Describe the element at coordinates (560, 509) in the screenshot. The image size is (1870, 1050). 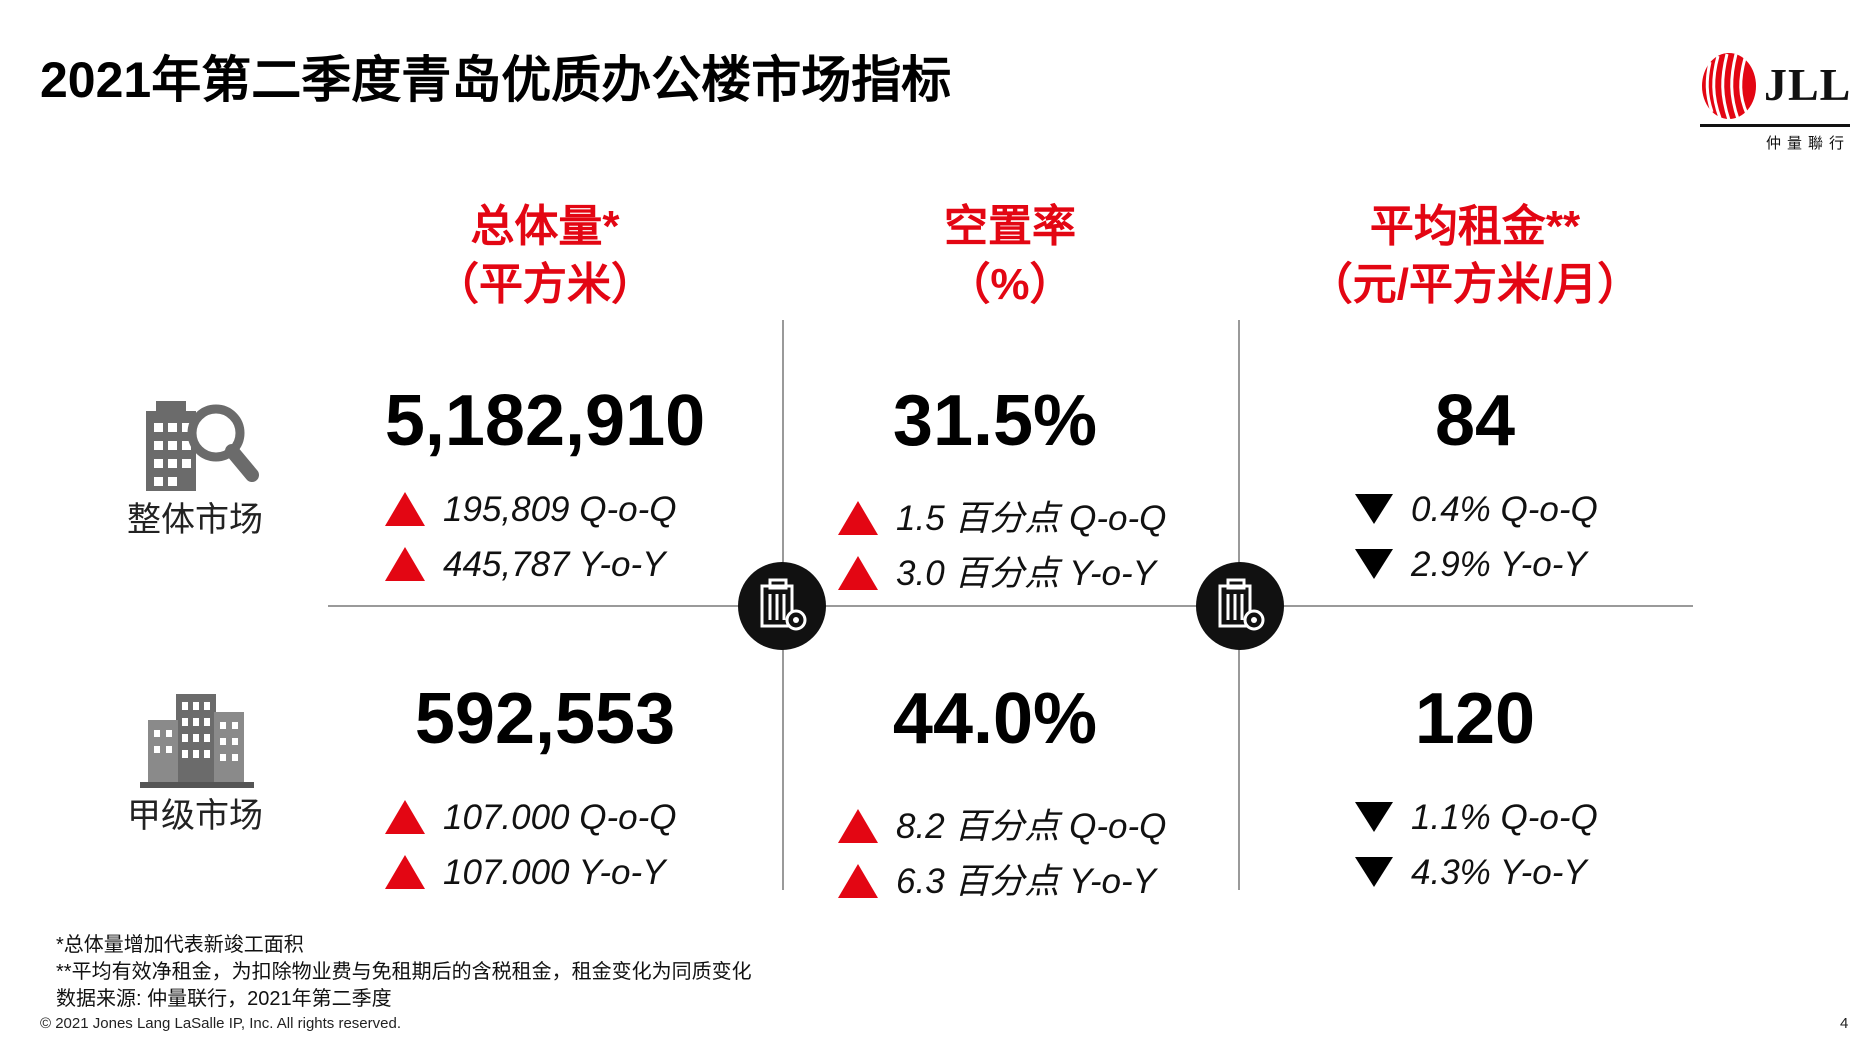
I see `change-text: 195,809 Q-o-Q` at that location.